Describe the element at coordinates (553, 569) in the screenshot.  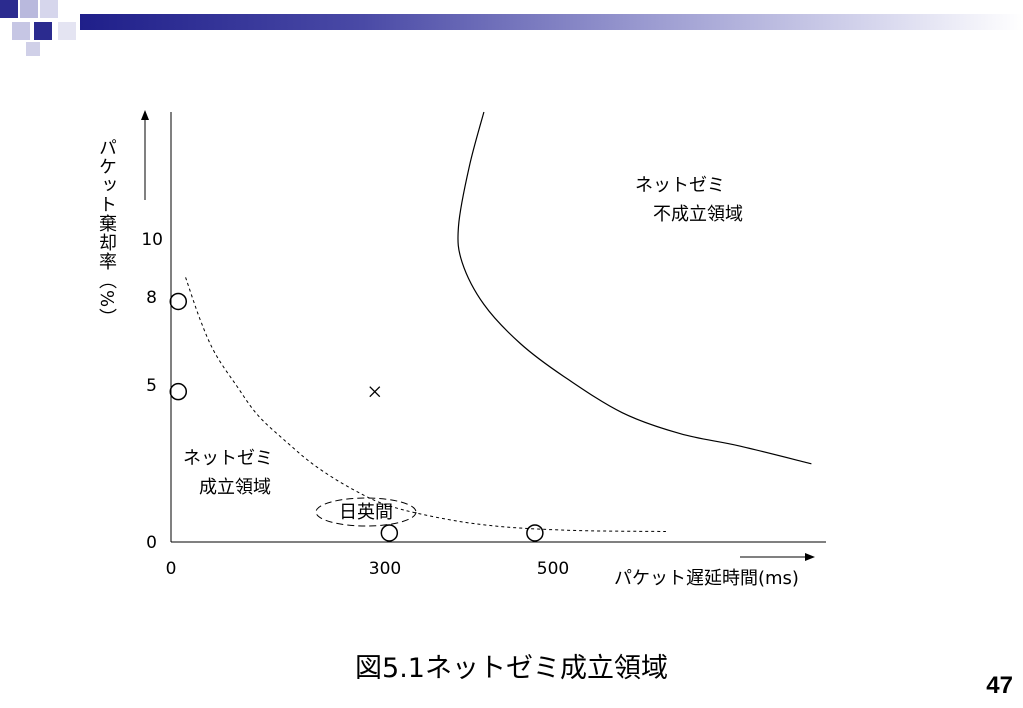
I see `x-tick-500: 500` at that location.